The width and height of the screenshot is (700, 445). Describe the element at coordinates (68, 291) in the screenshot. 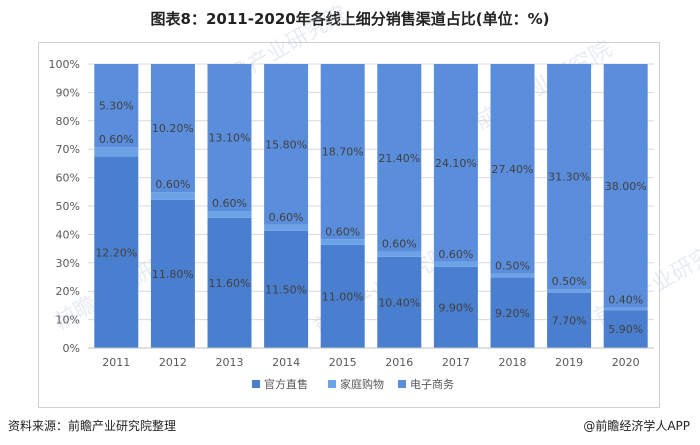

I see `y-tick-label: 20%` at that location.